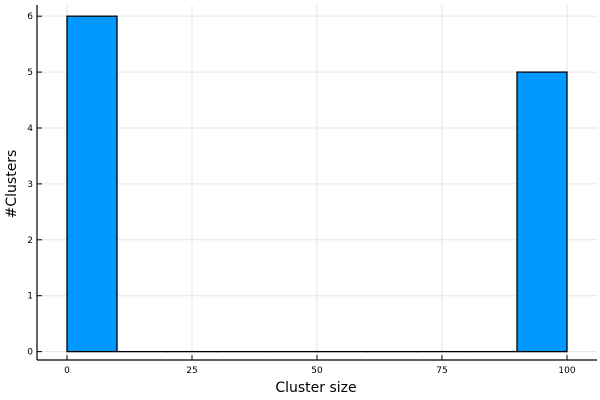 Image resolution: width=600 pixels, height=400 pixels. What do you see at coordinates (30, 185) in the screenshot?
I see `y-tick-label-3: 3` at bounding box center [30, 185].